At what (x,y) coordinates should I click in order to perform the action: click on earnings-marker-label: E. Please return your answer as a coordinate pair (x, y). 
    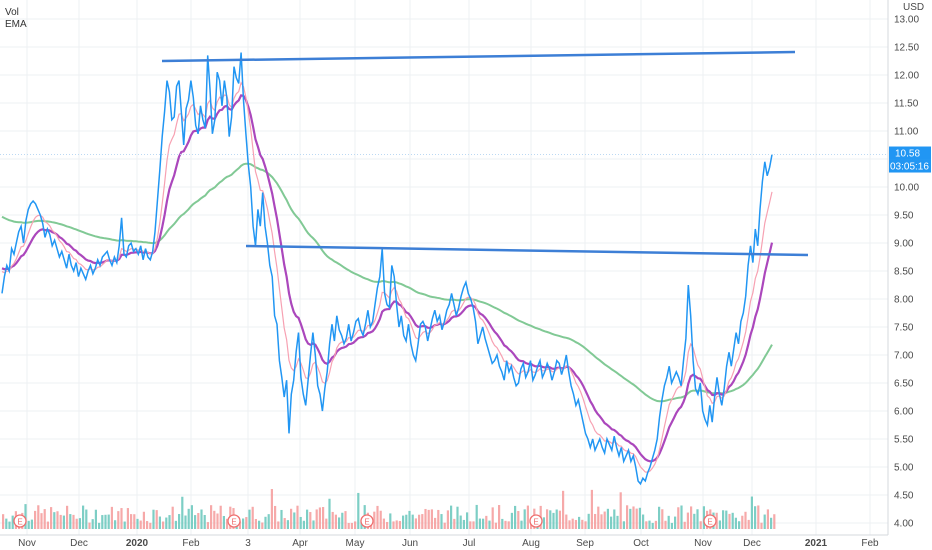
    Looking at the image, I should click on (19, 522).